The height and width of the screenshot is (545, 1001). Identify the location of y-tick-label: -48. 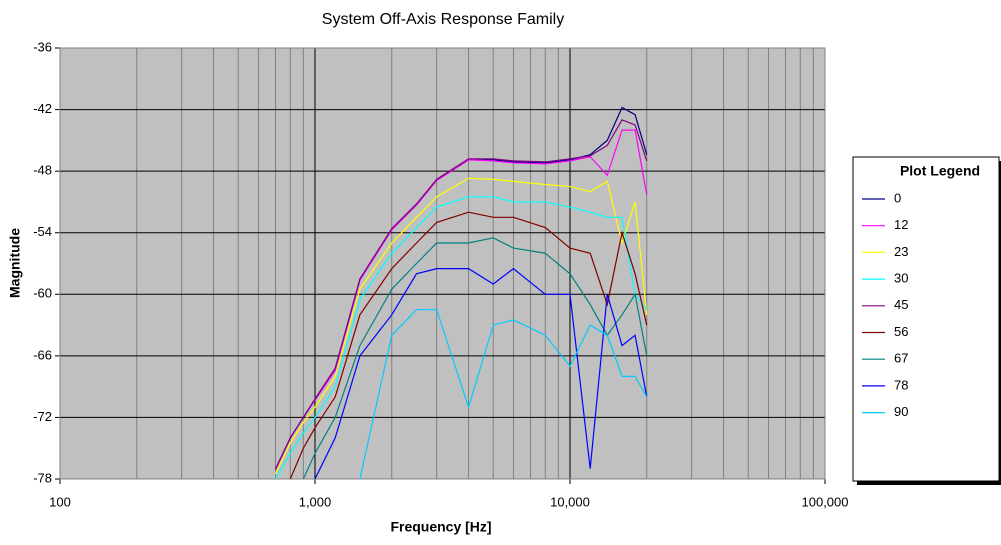
(42, 170).